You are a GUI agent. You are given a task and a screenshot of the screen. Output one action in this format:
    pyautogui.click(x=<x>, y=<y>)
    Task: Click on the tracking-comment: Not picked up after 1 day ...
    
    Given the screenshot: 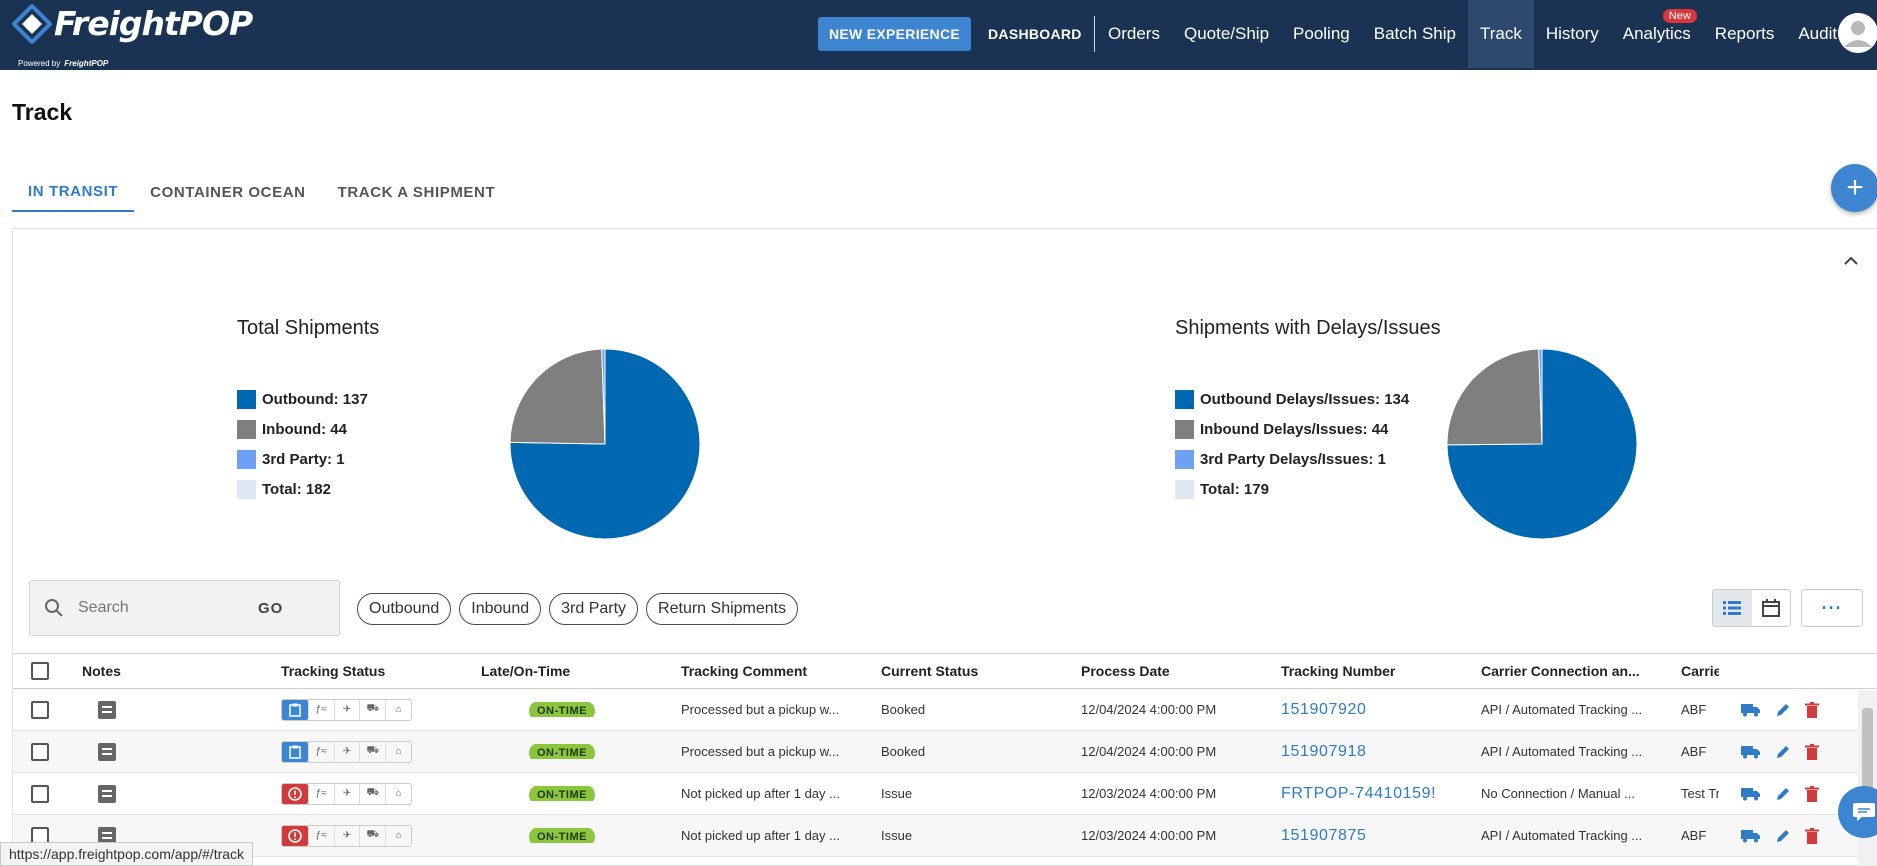 What is the action you would take?
    pyautogui.click(x=760, y=793)
    